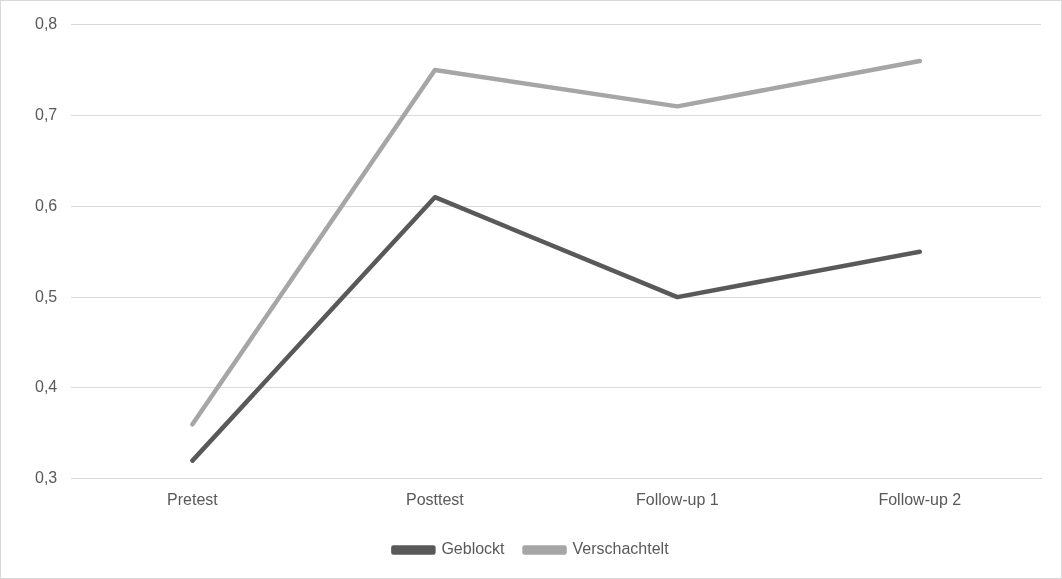 The width and height of the screenshot is (1062, 579). Describe the element at coordinates (193, 499) in the screenshot. I see `x-tick-label: Pretest` at that location.